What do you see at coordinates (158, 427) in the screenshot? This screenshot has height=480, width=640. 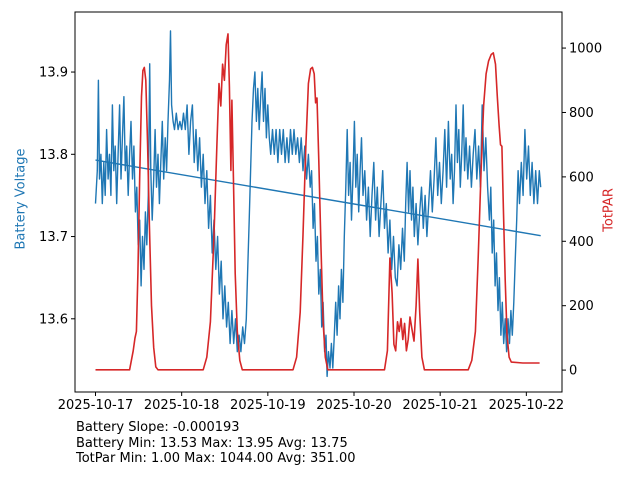 I see `battery-slope-text: Battery Slope: -0.000193` at bounding box center [158, 427].